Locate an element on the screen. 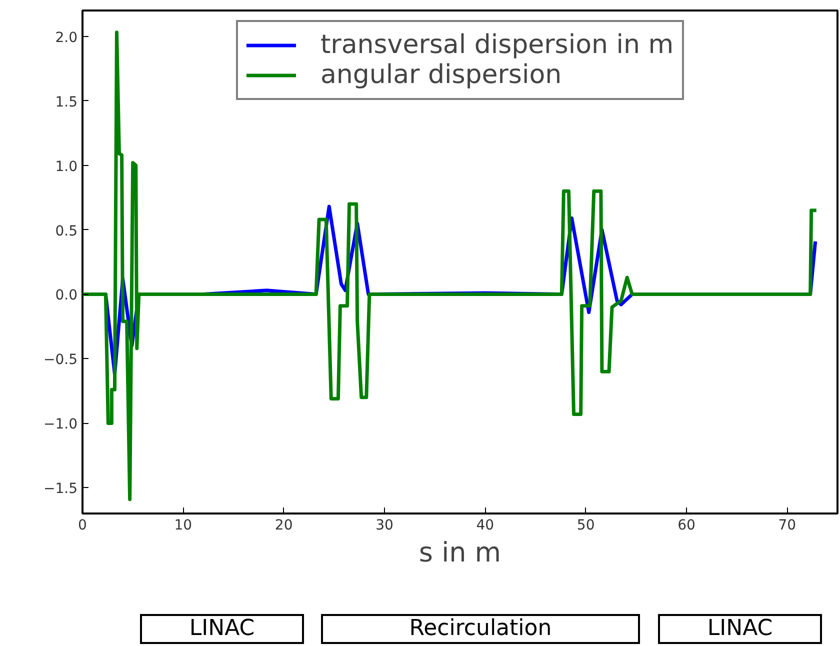 This screenshot has width=840, height=646. x-tick-label: 40 is located at coordinates (485, 526).